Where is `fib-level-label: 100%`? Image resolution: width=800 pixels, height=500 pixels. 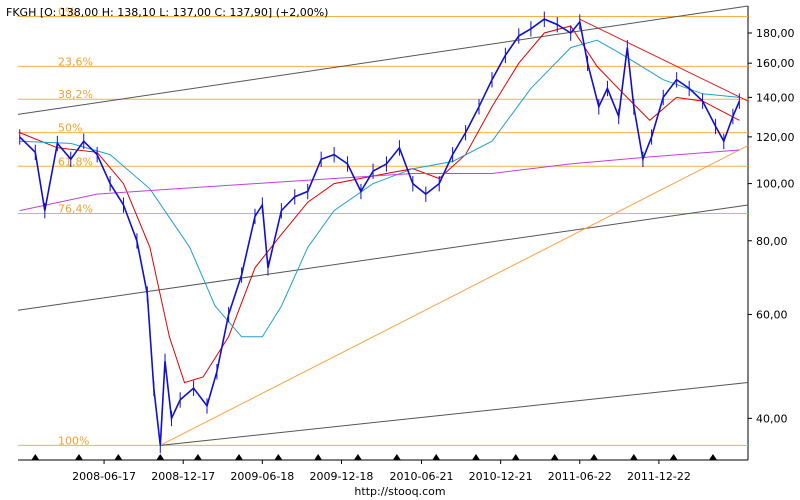
fib-level-label: 100% is located at coordinates (73, 440).